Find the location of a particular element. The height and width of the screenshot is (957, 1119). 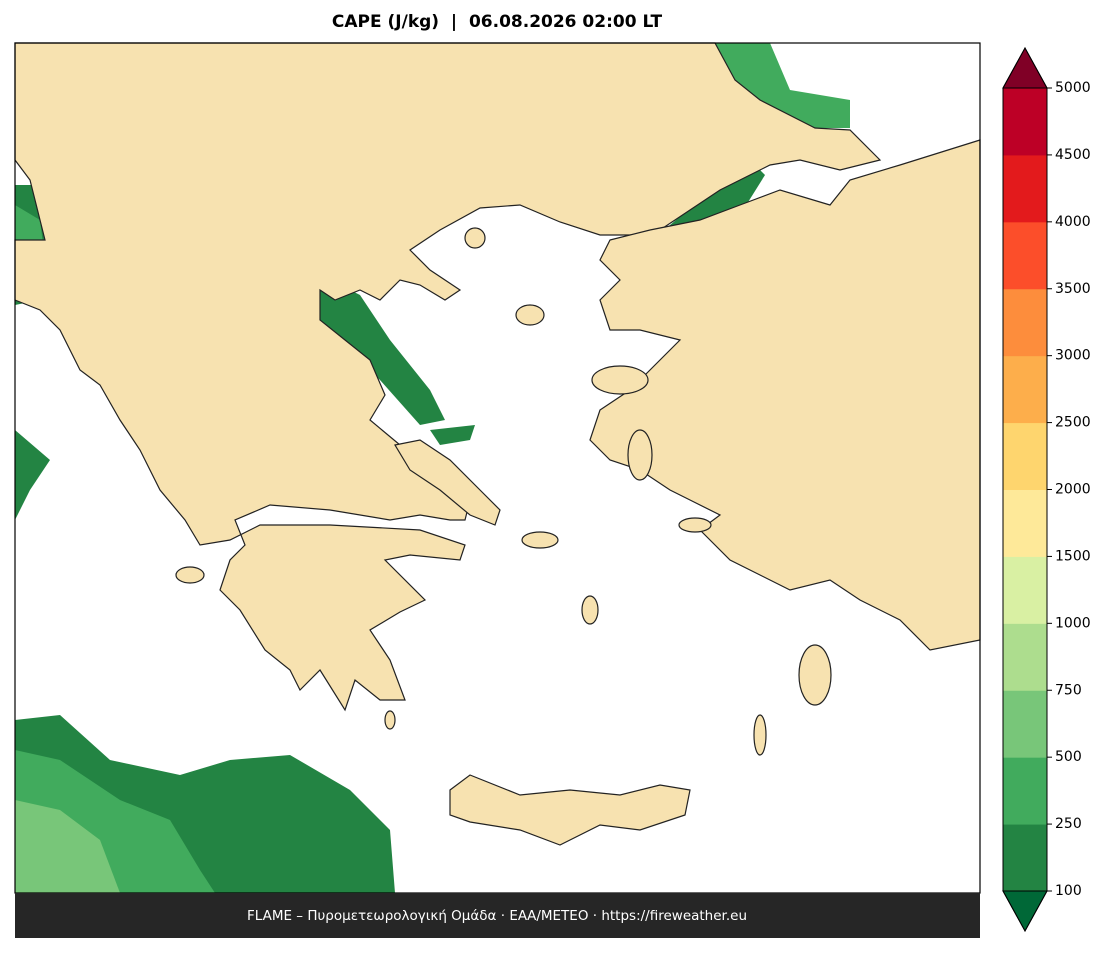

colorbar-tick-label: 250 is located at coordinates (1068, 824).